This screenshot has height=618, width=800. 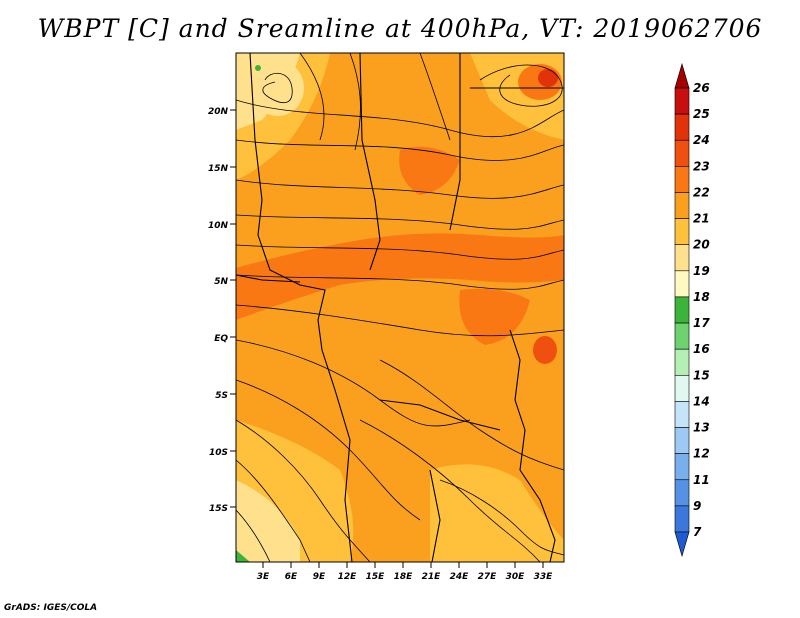 What do you see at coordinates (221, 282) in the screenshot?
I see `lat-tick-label: 5N` at bounding box center [221, 282].